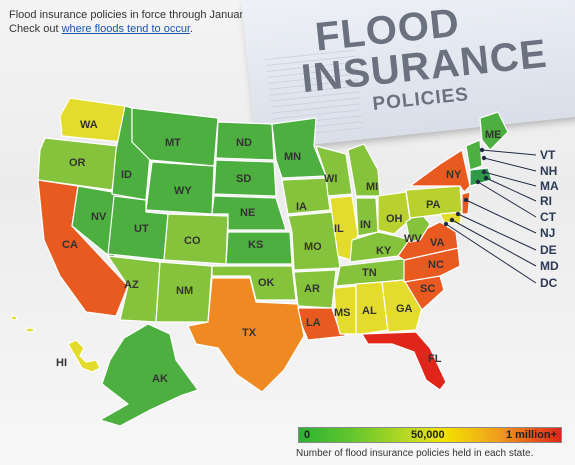  What do you see at coordinates (427, 289) in the screenshot?
I see `label-sc: SC` at bounding box center [427, 289].